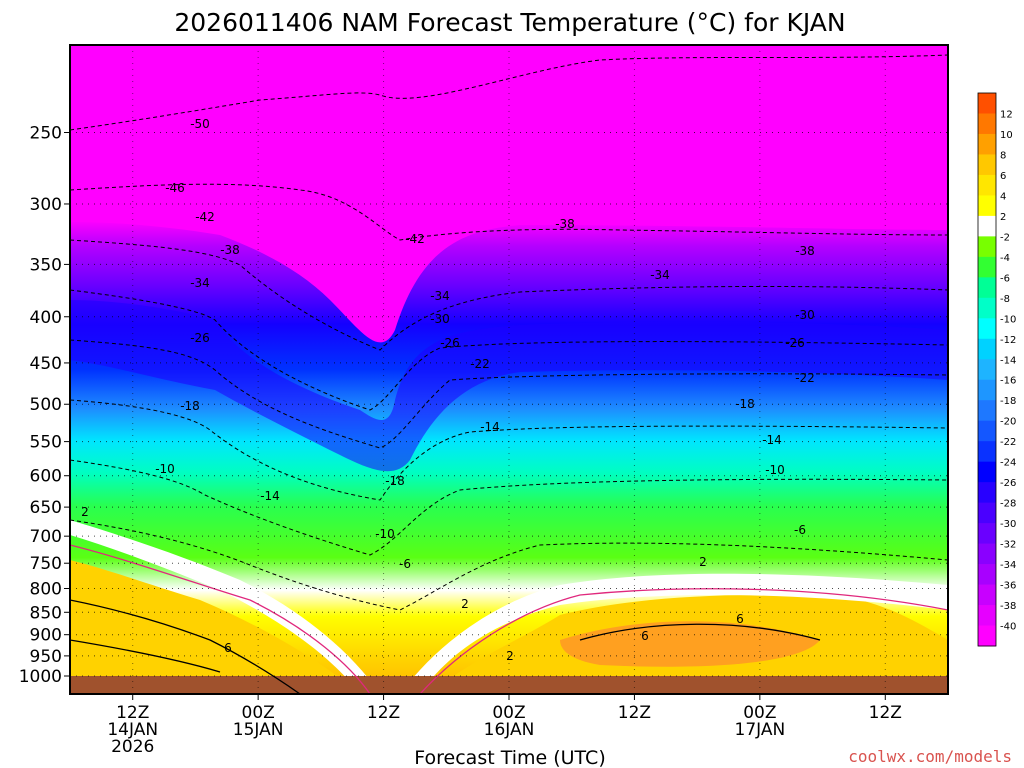  I want to click on y-tick-label: 750, so click(46, 564).